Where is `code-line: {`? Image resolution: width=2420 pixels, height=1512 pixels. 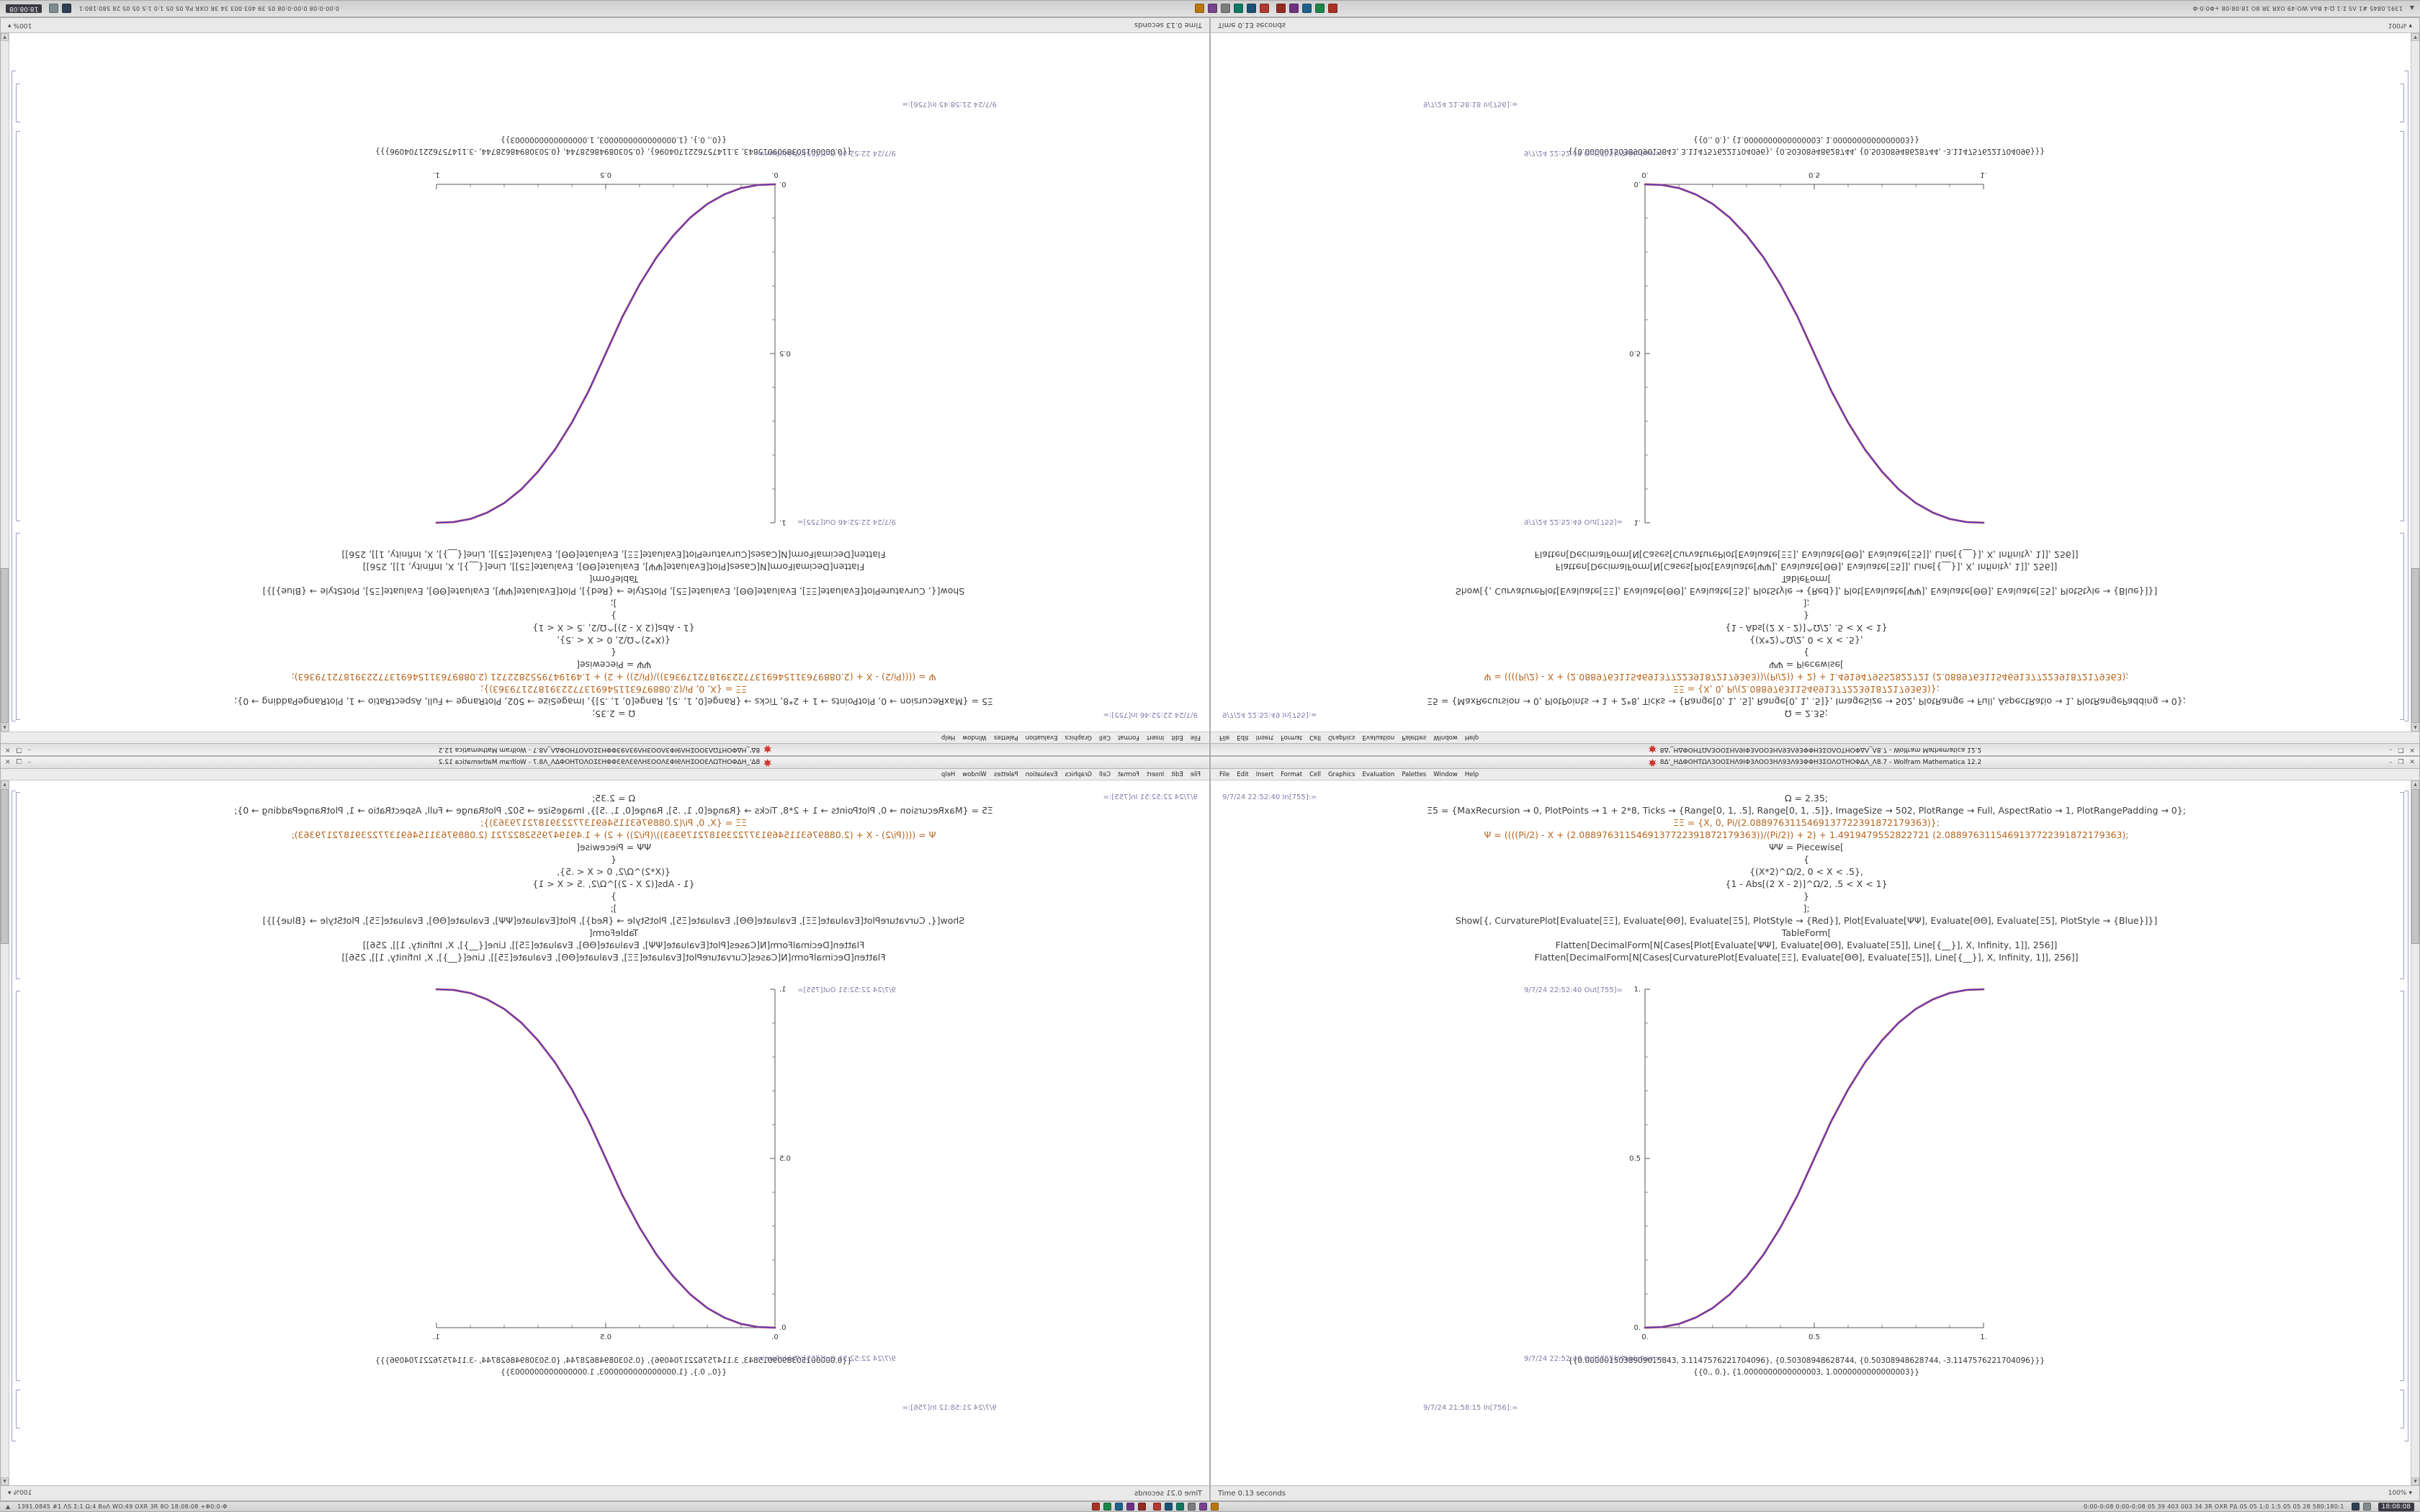 code-line: { is located at coordinates (1806, 652).